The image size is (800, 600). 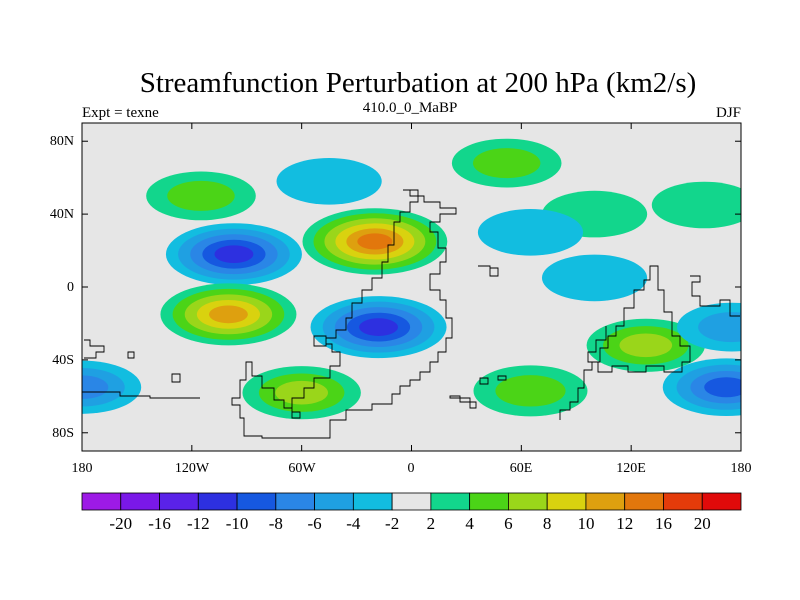 What do you see at coordinates (521, 468) in the screenshot?
I see `x-tick-label: 60E` at bounding box center [521, 468].